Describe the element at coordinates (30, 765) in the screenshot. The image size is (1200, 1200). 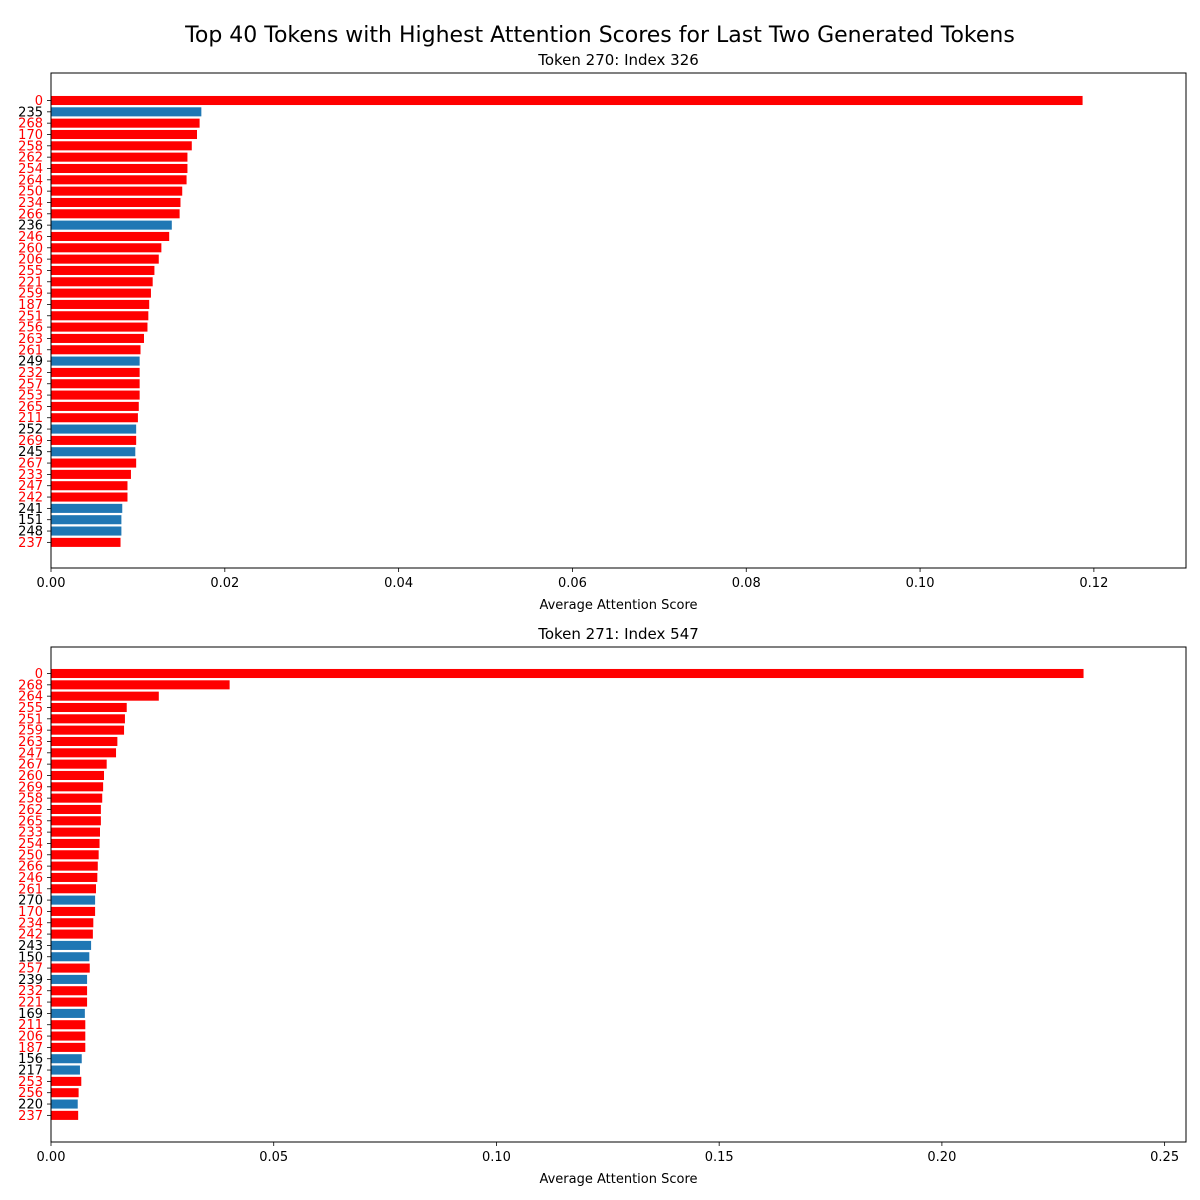
I see `y-tick-label: 267` at that location.